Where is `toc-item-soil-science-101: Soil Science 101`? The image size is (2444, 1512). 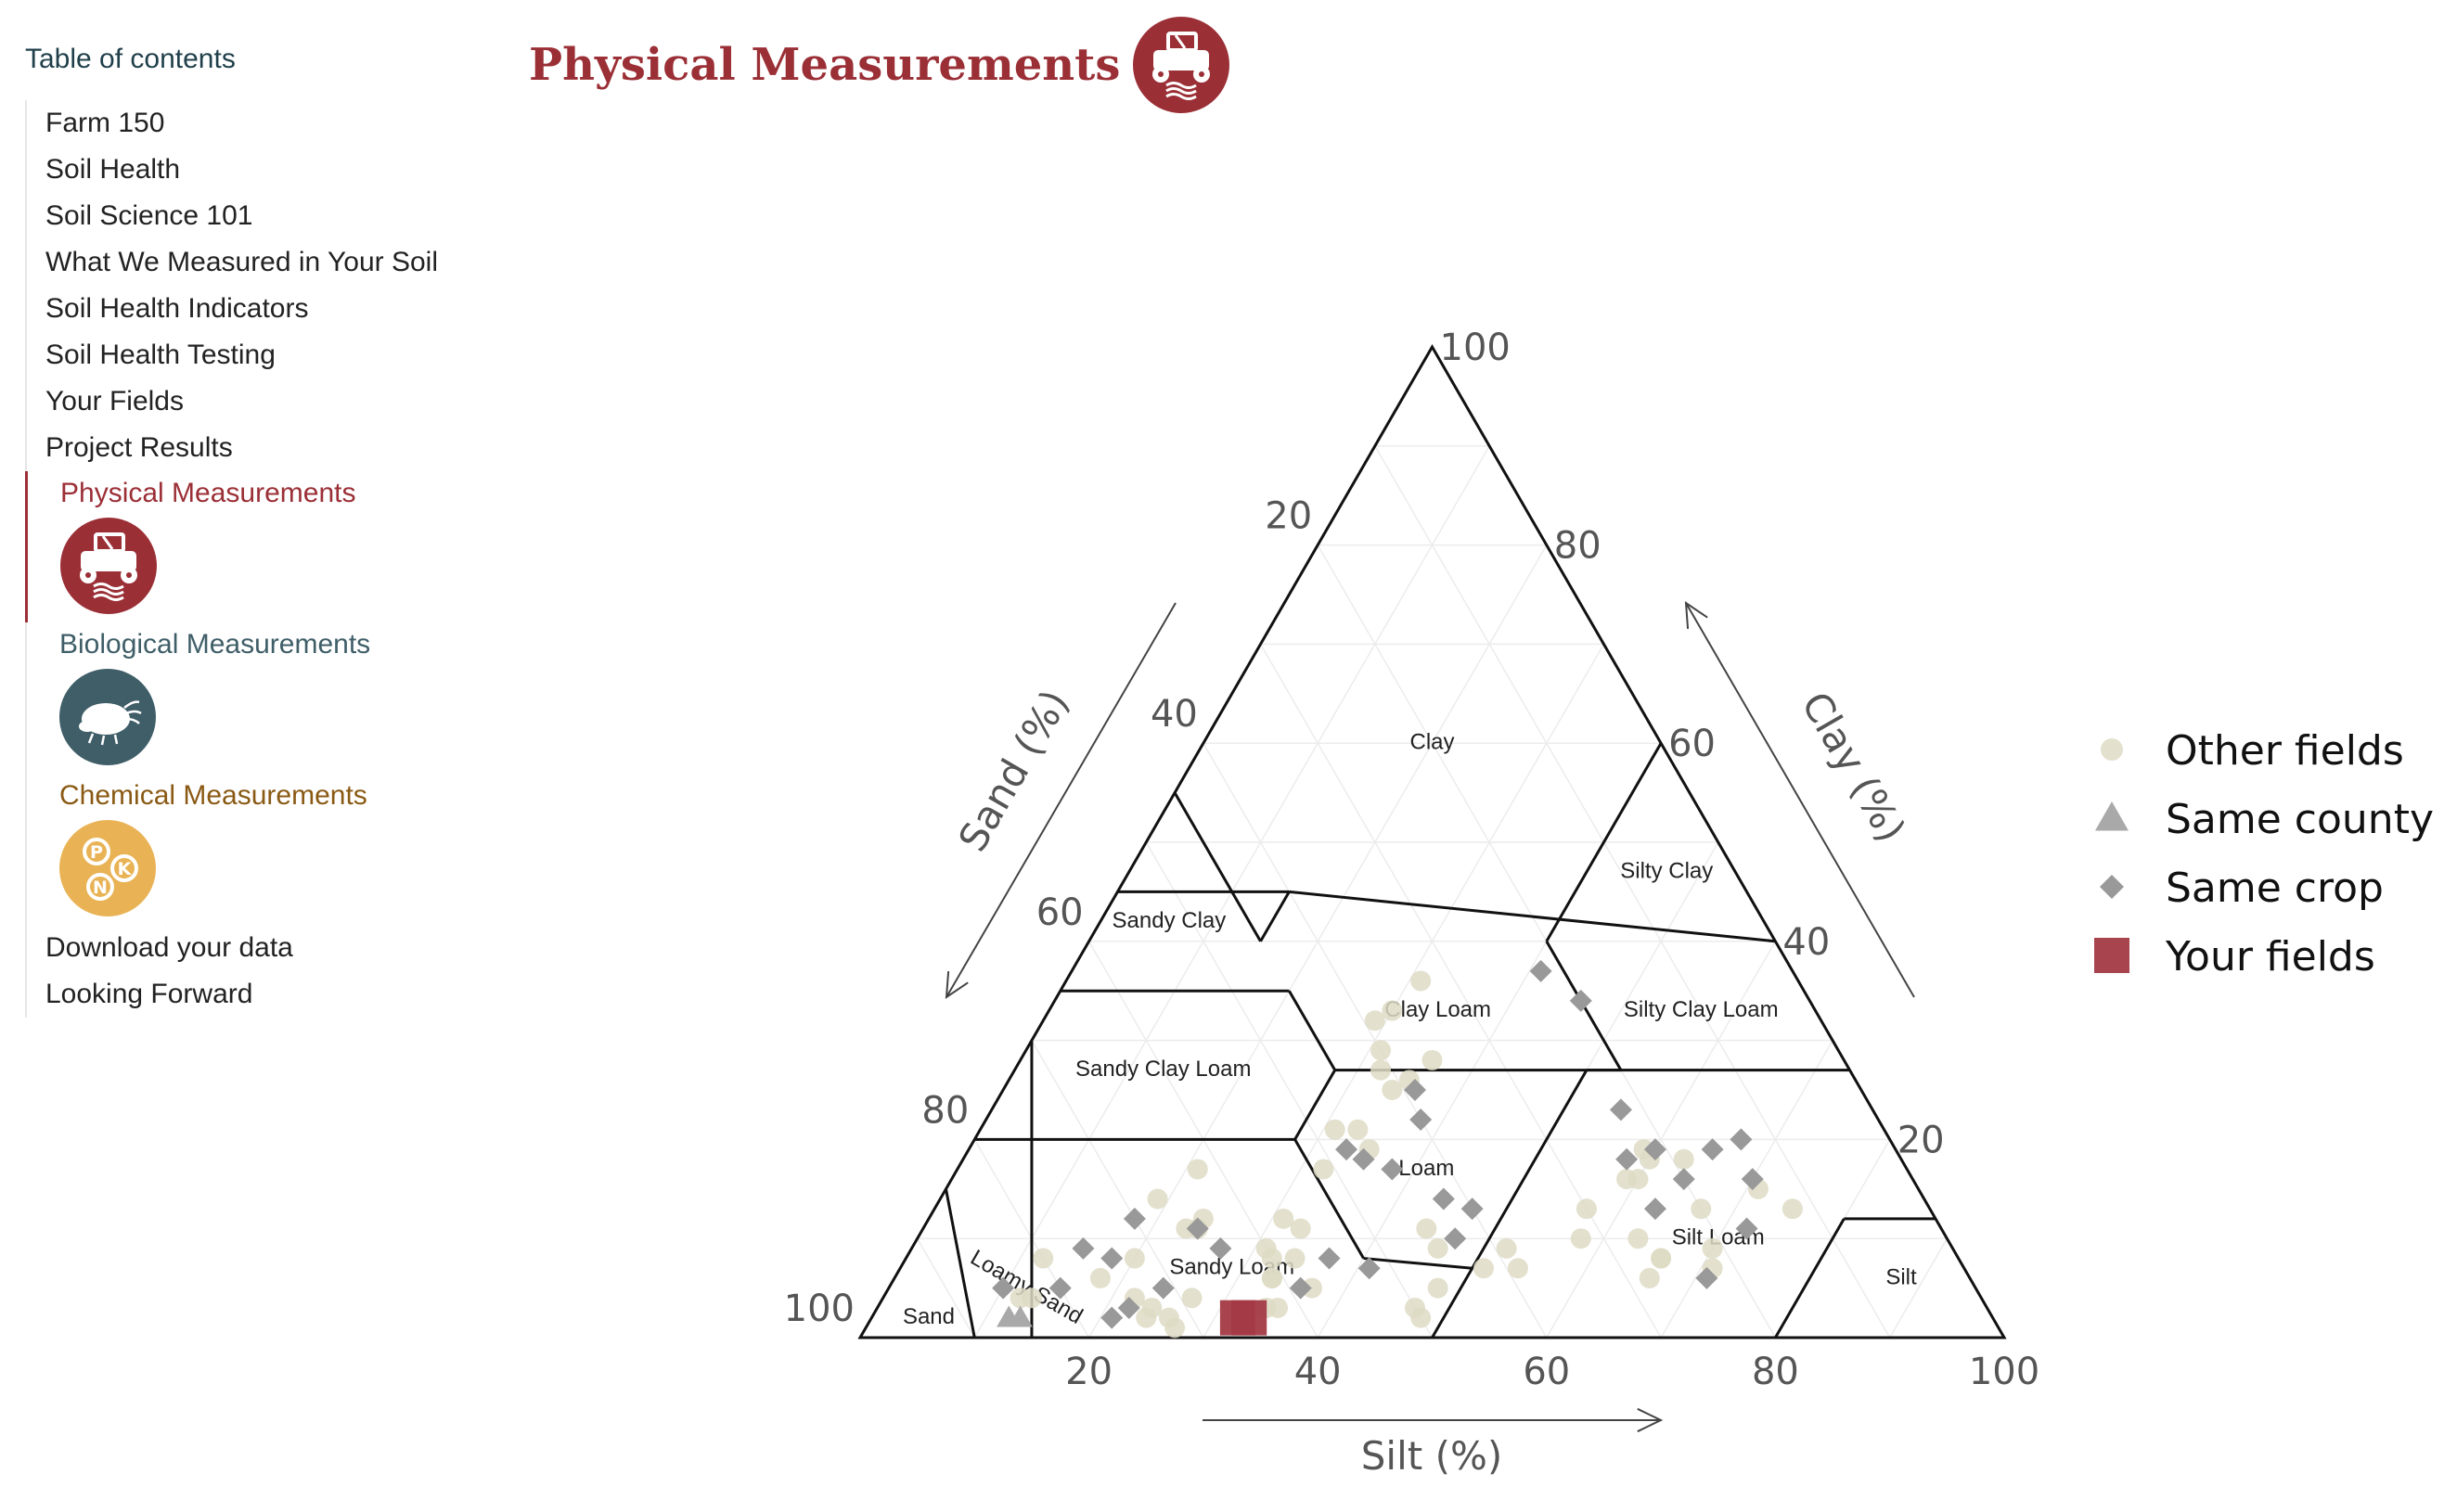 toc-item-soil-science-101: Soil Science 101 is located at coordinates (149, 216).